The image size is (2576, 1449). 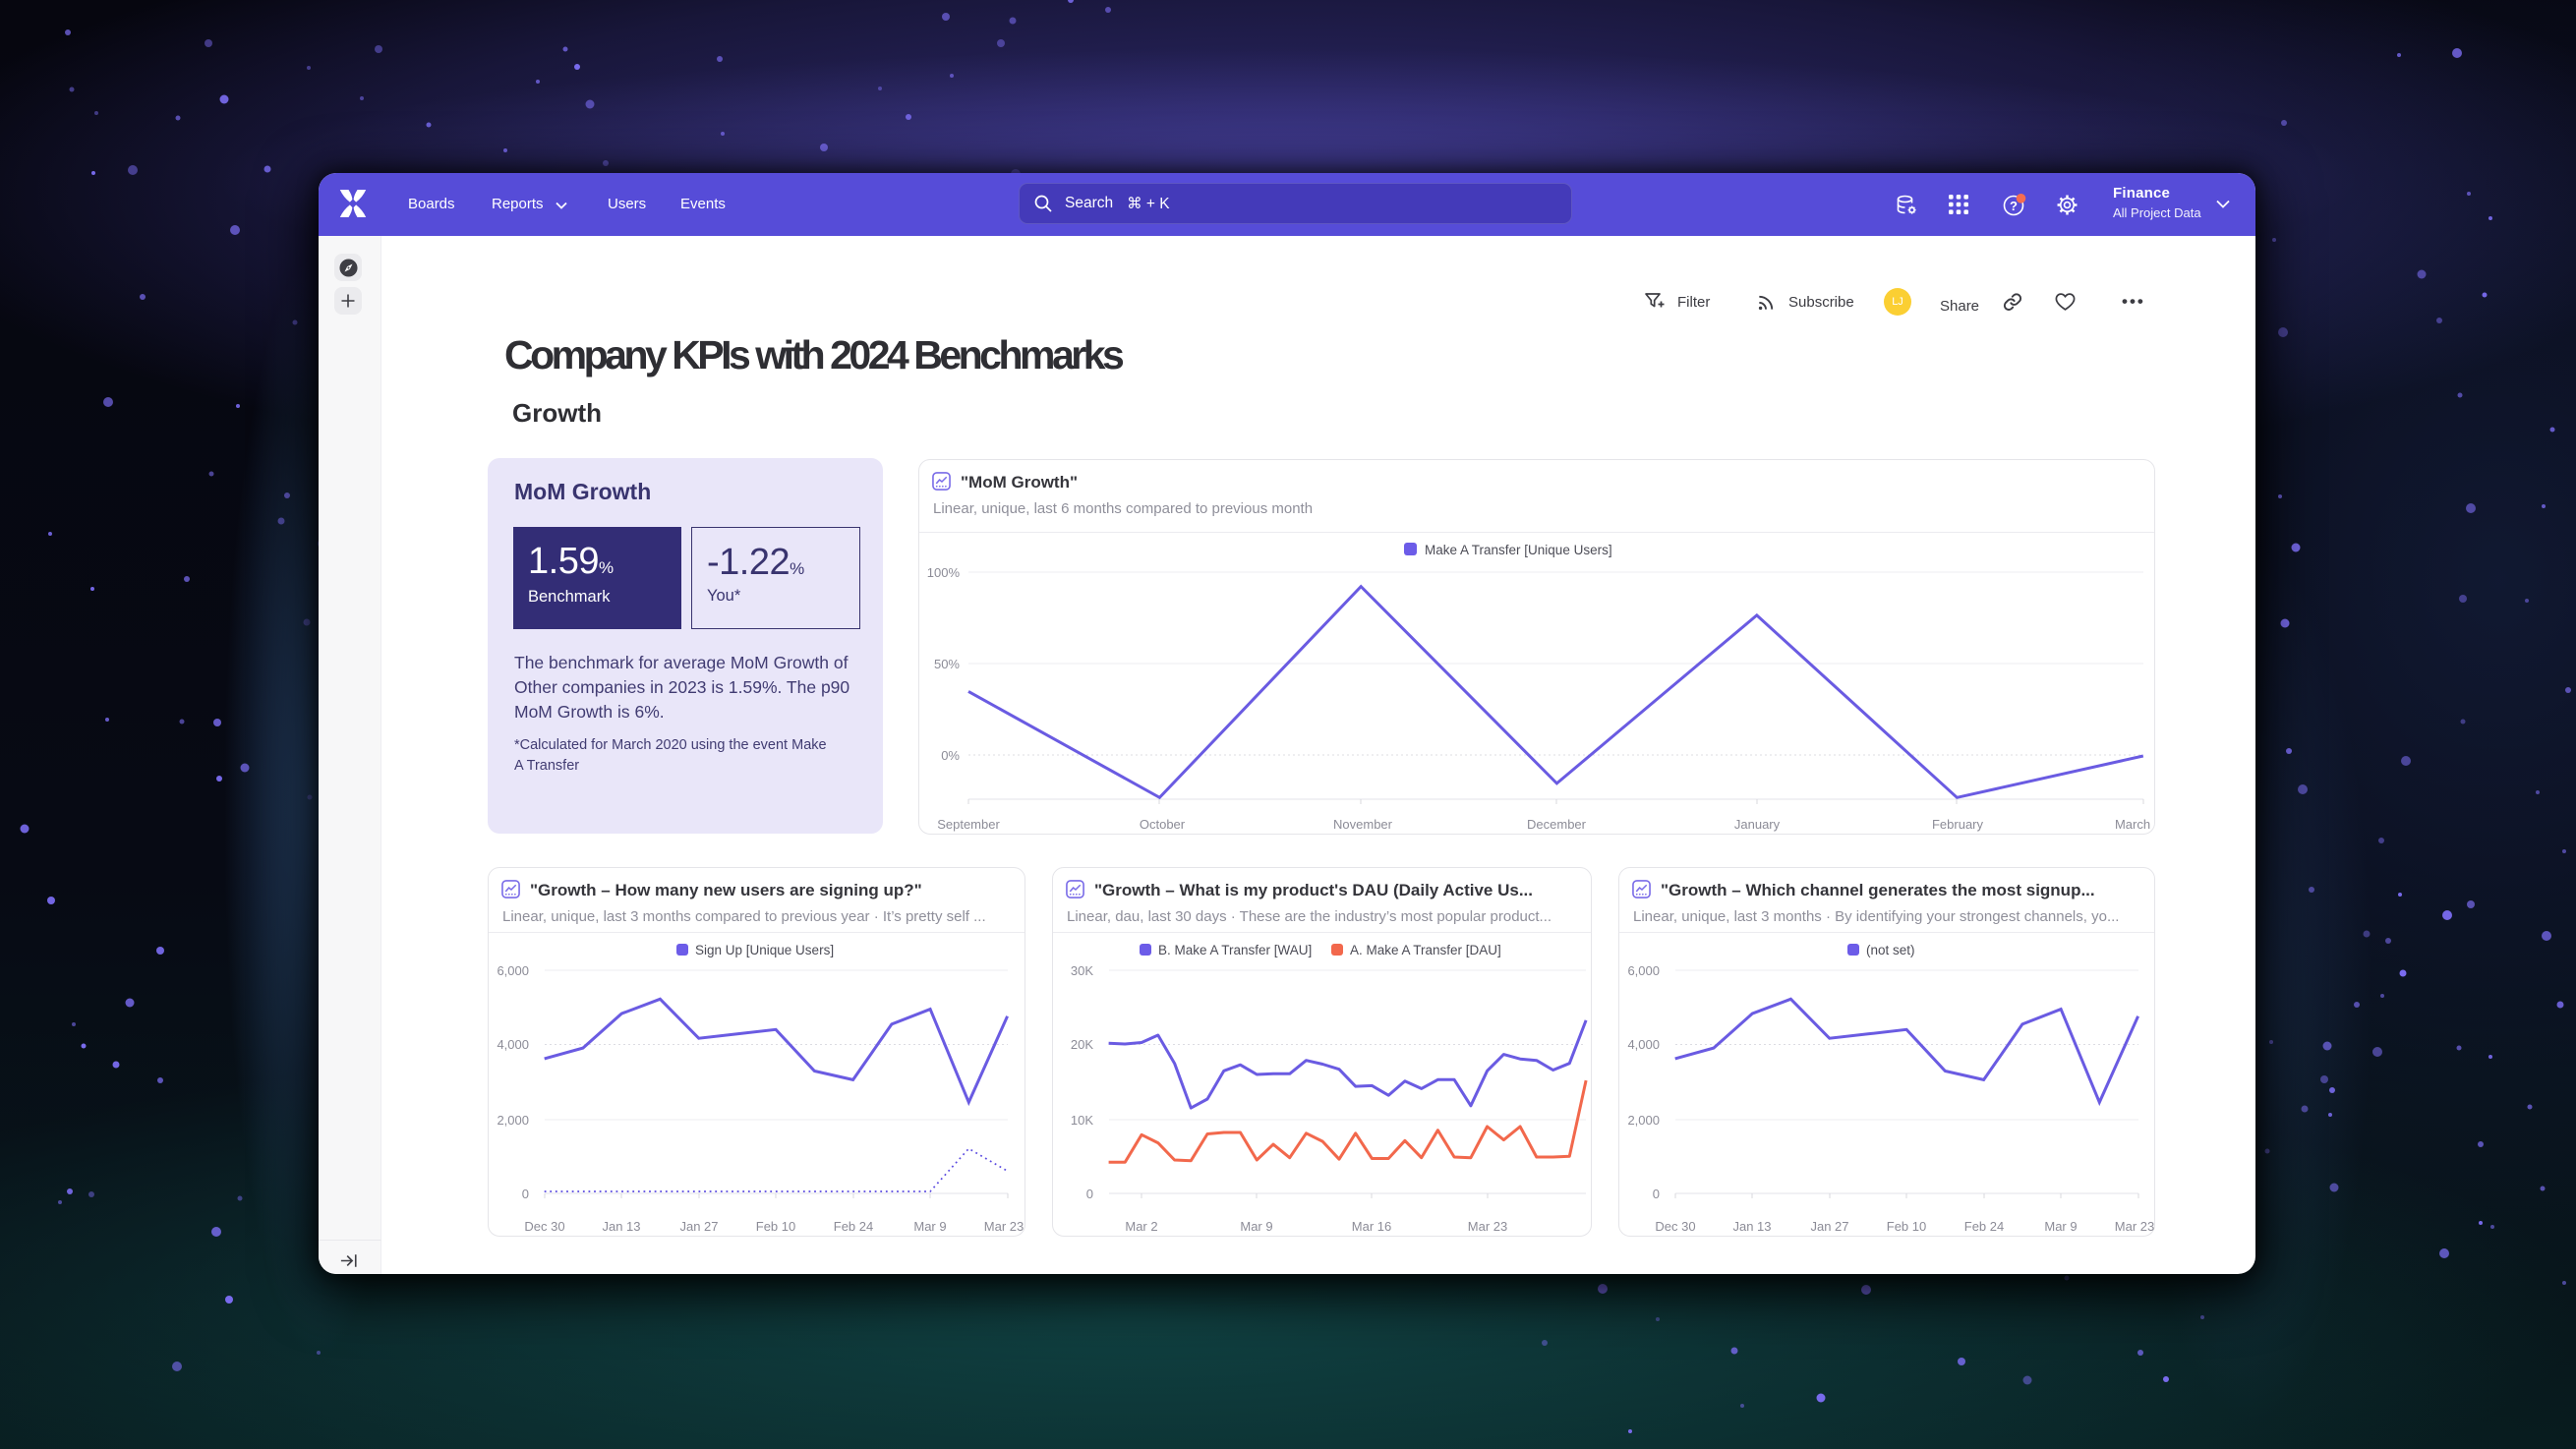 I want to click on svg-text: November, so click(x=1363, y=825).